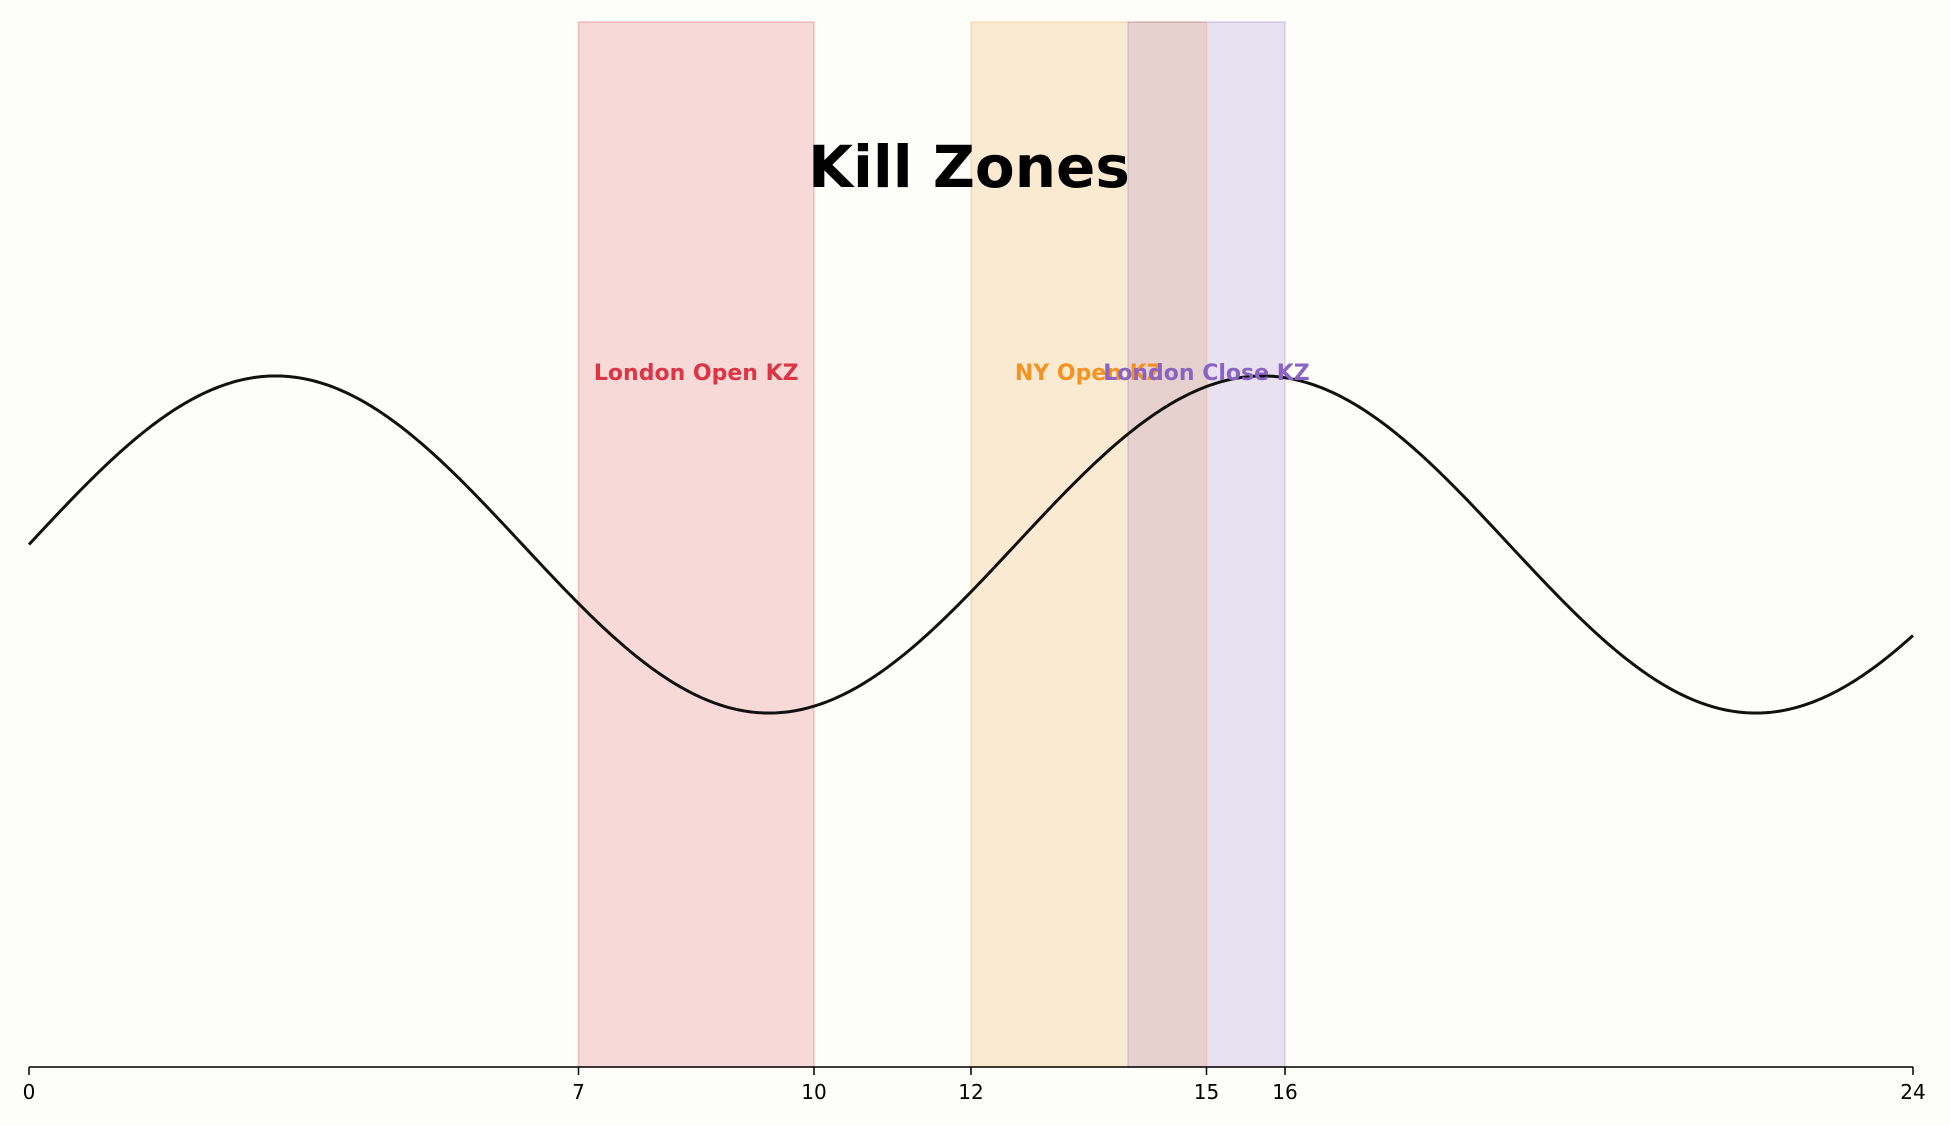 This screenshot has width=1950, height=1125. Describe the element at coordinates (29, 1092) in the screenshot. I see `x-tick-label-0: 0` at that location.